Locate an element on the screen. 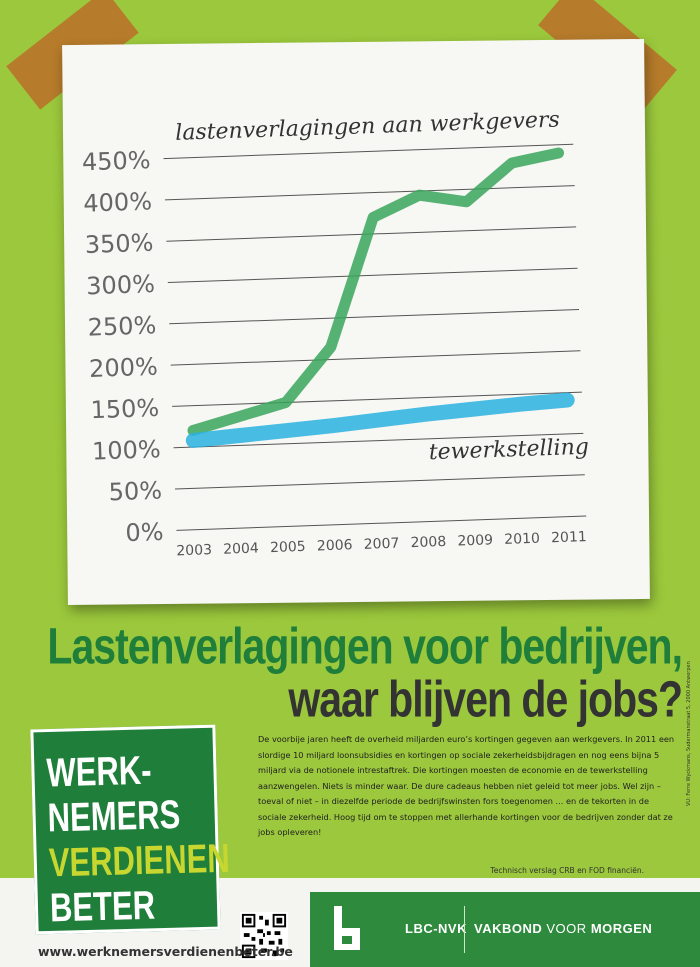 Image resolution: width=700 pixels, height=967 pixels. y-tick-label: 150% is located at coordinates (125, 409).